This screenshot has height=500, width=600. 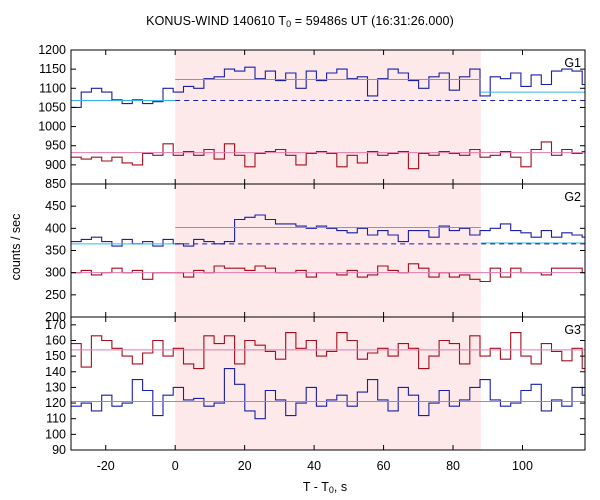 What do you see at coordinates (55, 317) in the screenshot?
I see `y-tick-label: 200` at bounding box center [55, 317].